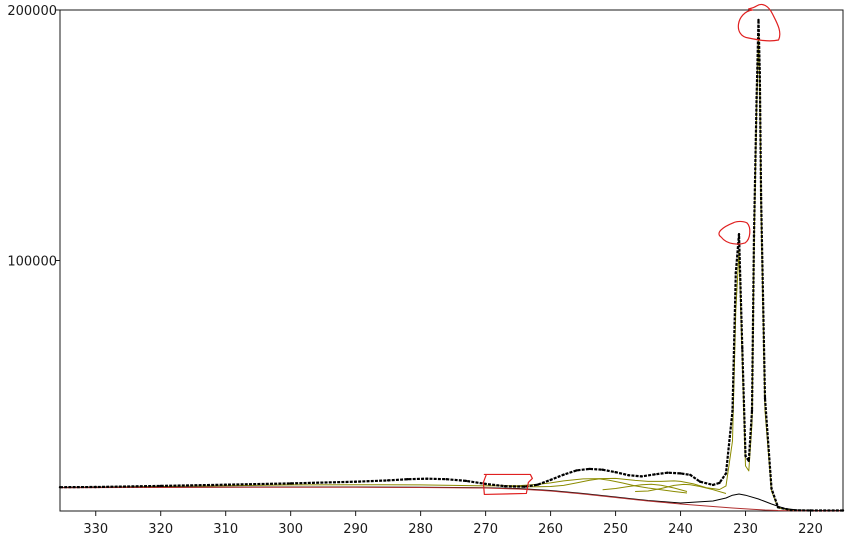 Image resolution: width=853 pixels, height=540 pixels. What do you see at coordinates (95, 529) in the screenshot?
I see `x-tick-label: 330` at bounding box center [95, 529].